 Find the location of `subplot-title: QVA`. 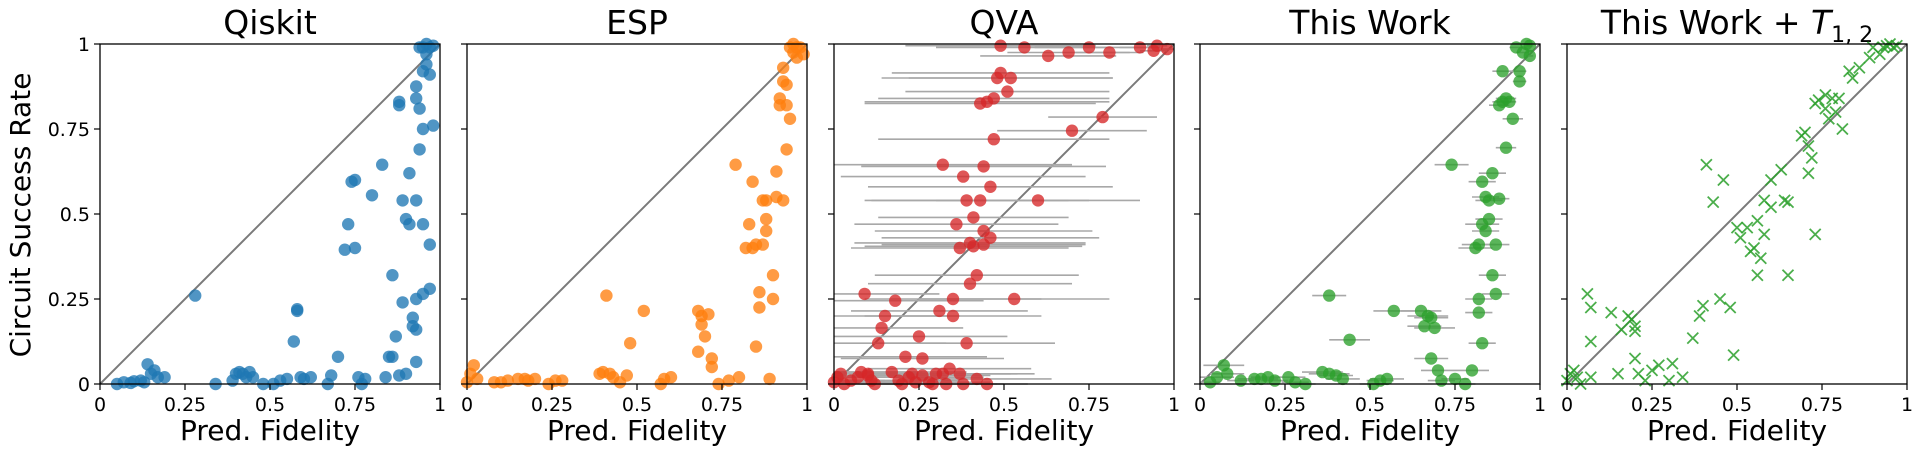

subplot-title: QVA is located at coordinates (1003, 22).